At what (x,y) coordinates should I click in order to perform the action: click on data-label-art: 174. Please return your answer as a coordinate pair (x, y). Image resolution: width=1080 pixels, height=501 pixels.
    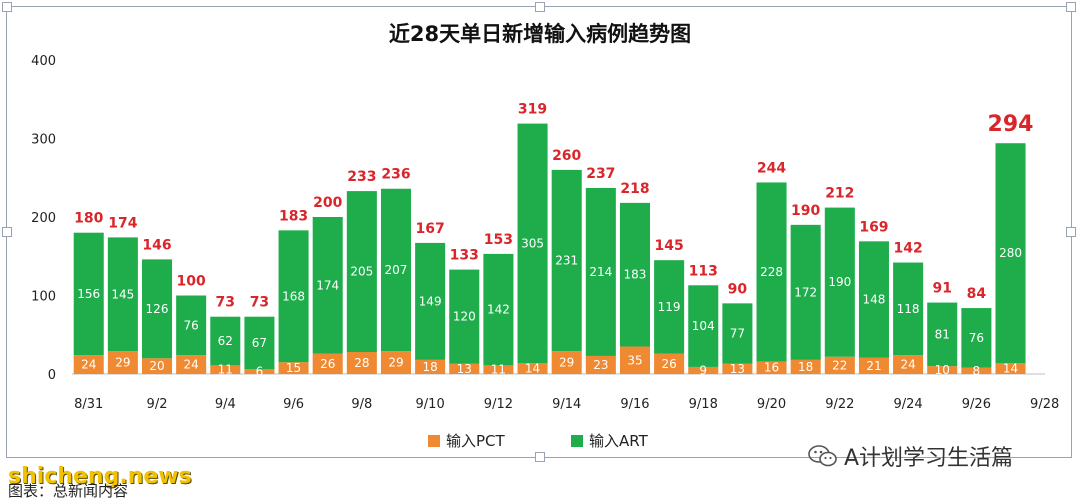
    Looking at the image, I should click on (327, 285).